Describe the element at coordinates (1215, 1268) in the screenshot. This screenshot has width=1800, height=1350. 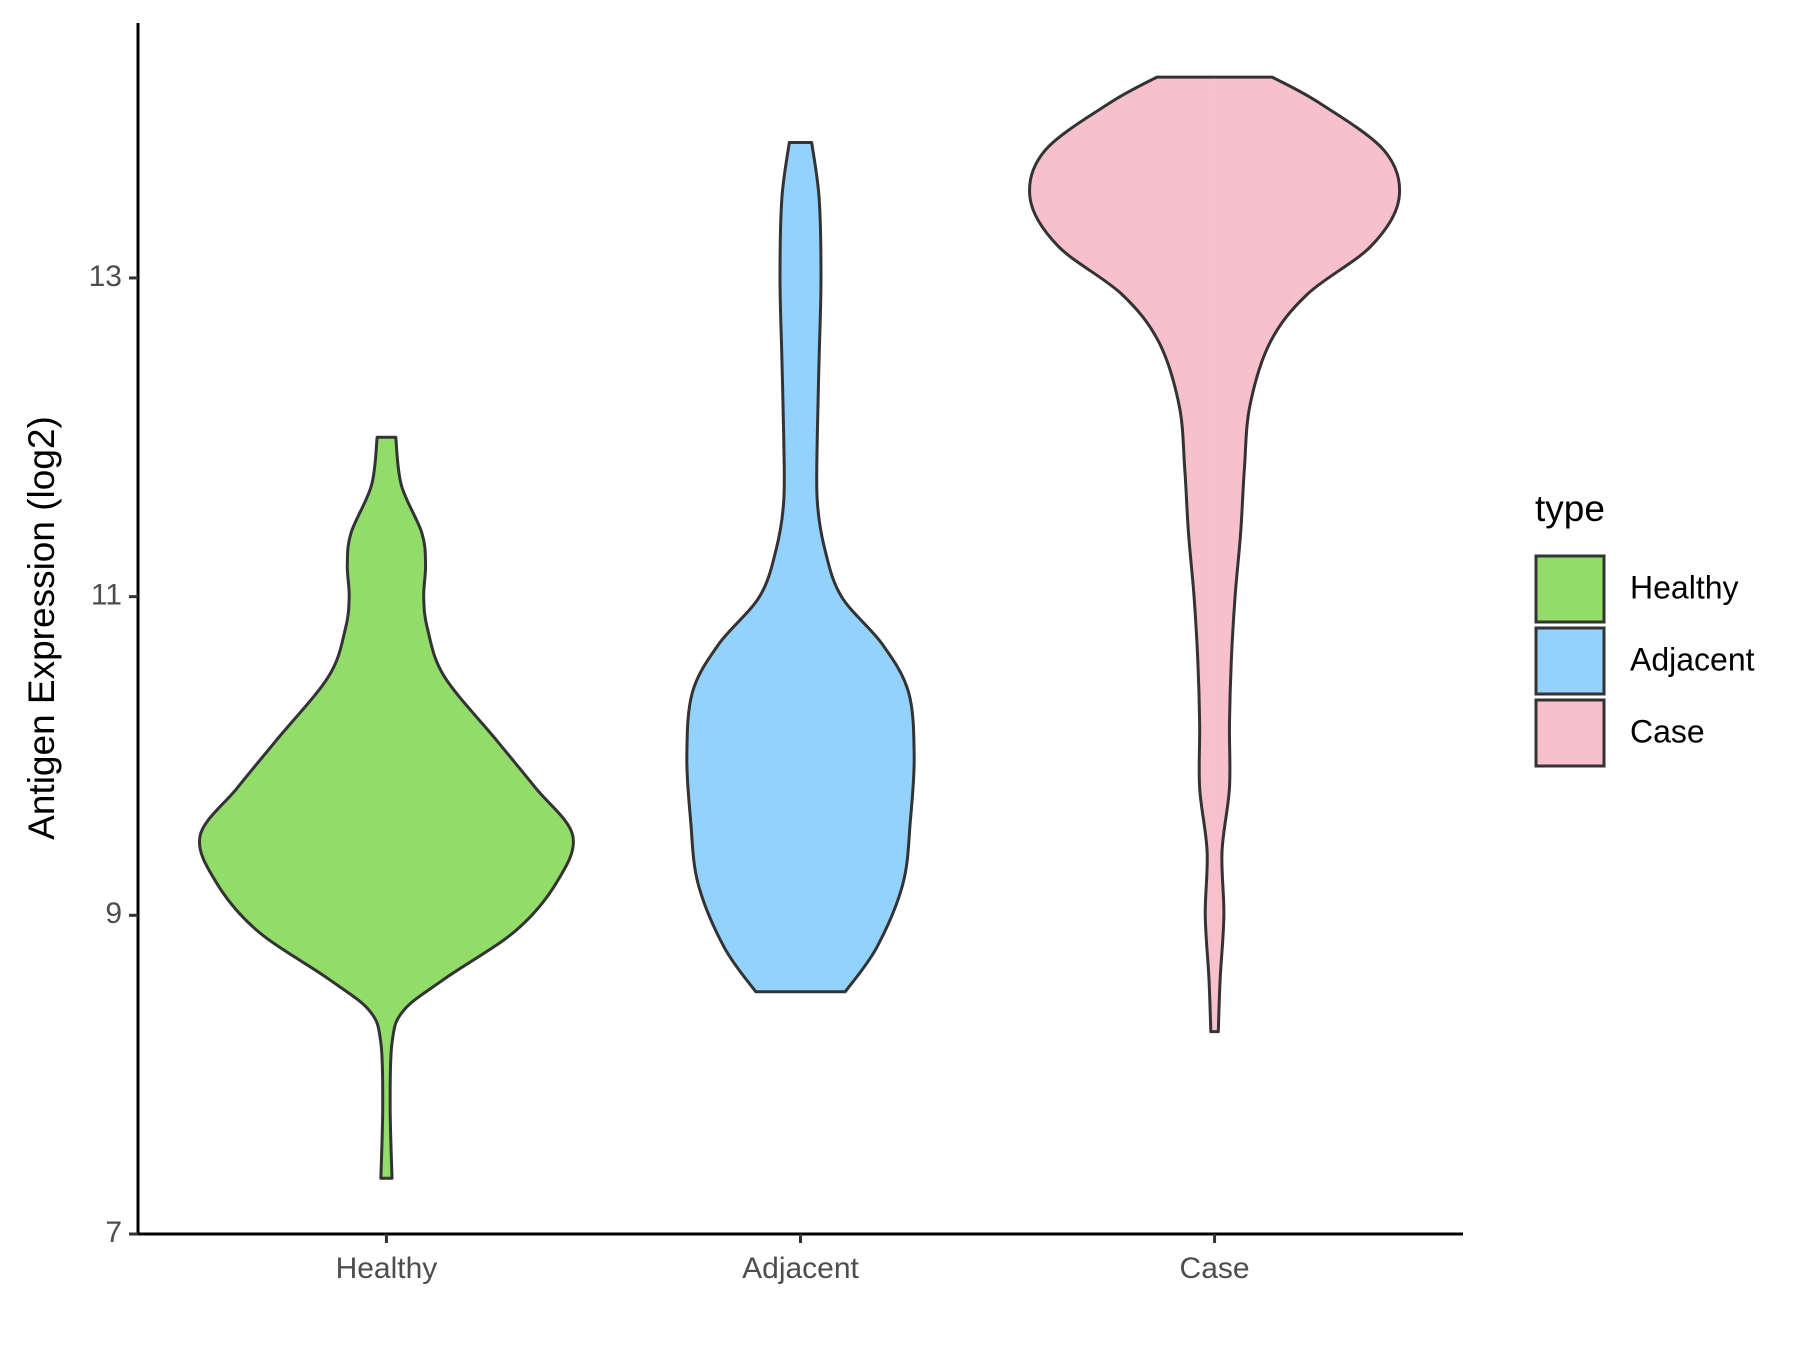
I see `x-tick-label: Case` at that location.